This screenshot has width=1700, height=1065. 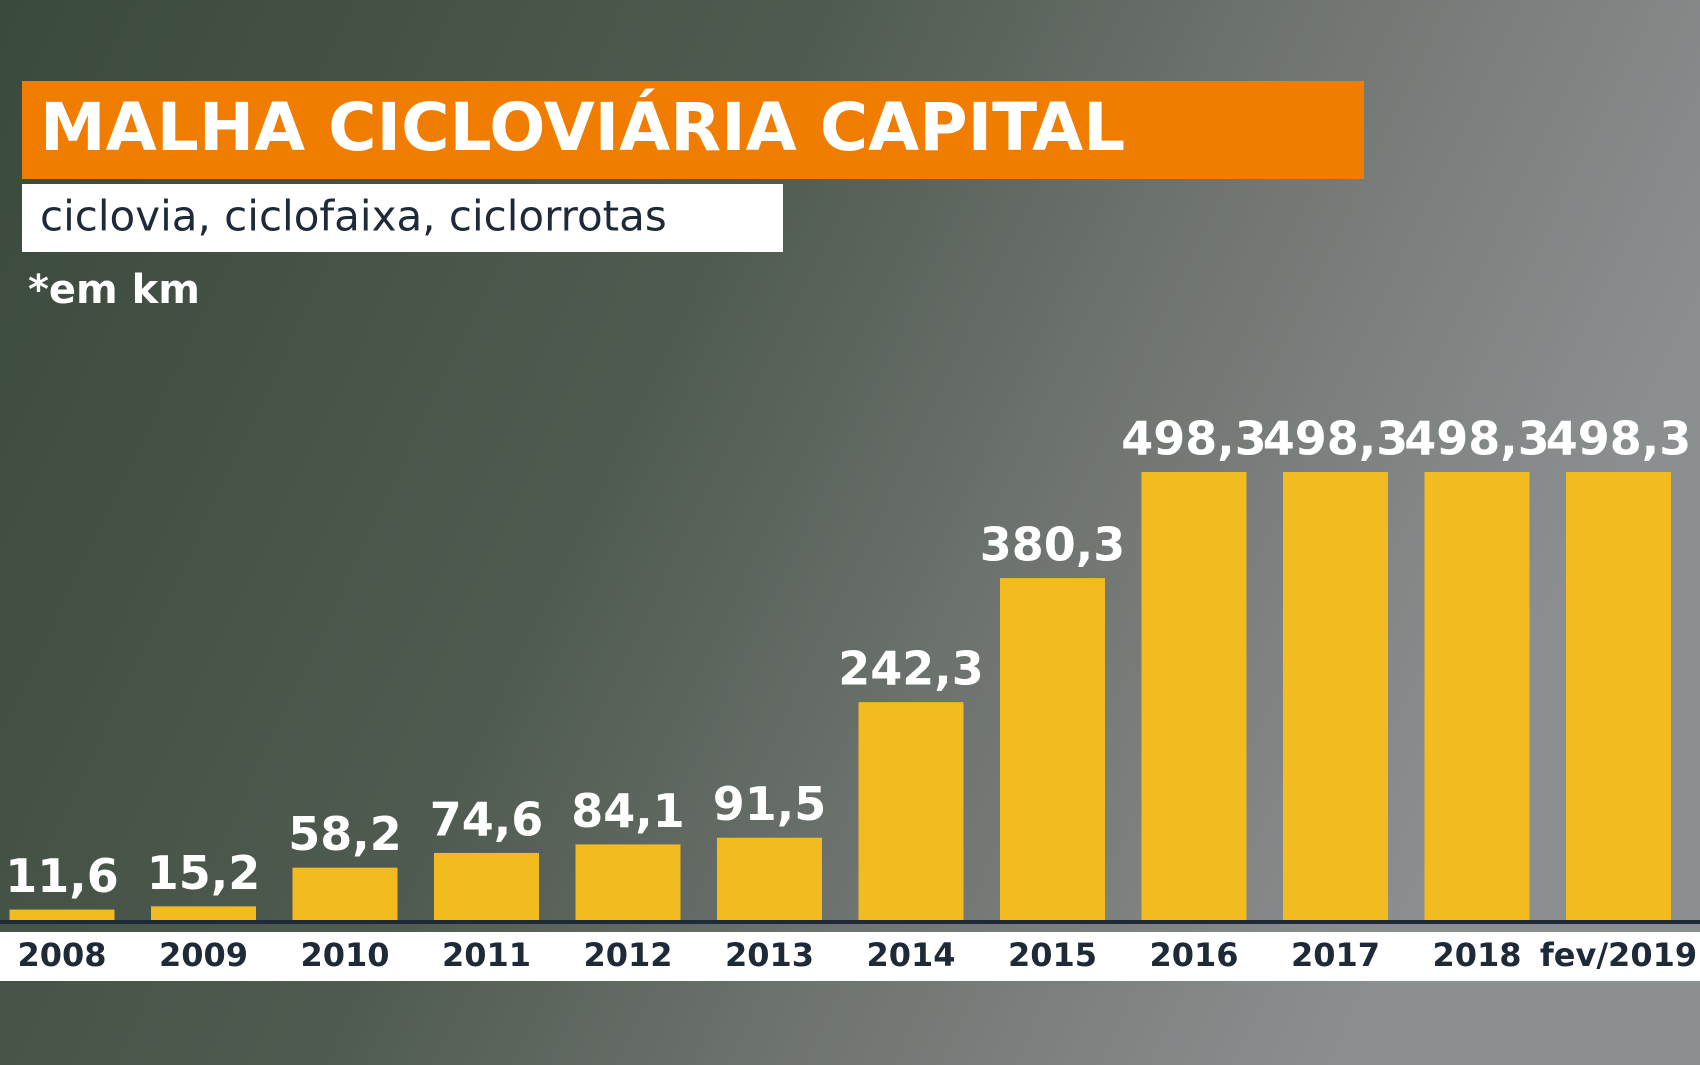 I want to click on x-tick-label: fev/2019, so click(x=1618, y=955).